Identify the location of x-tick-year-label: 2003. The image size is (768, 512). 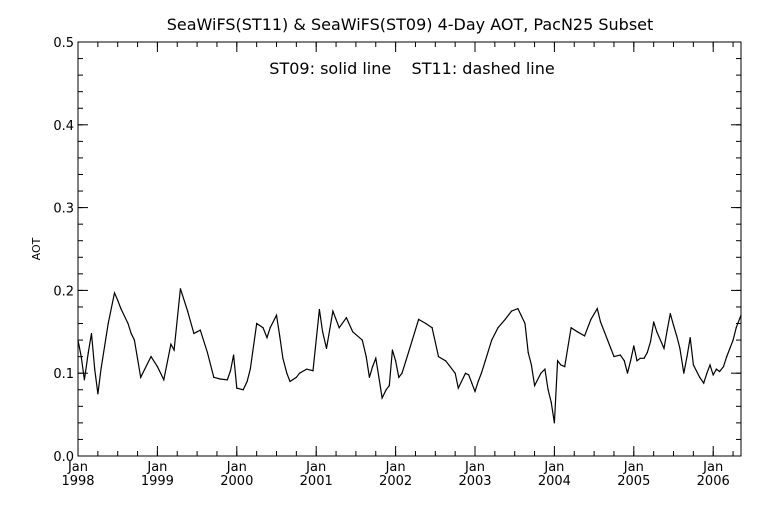
(474, 481).